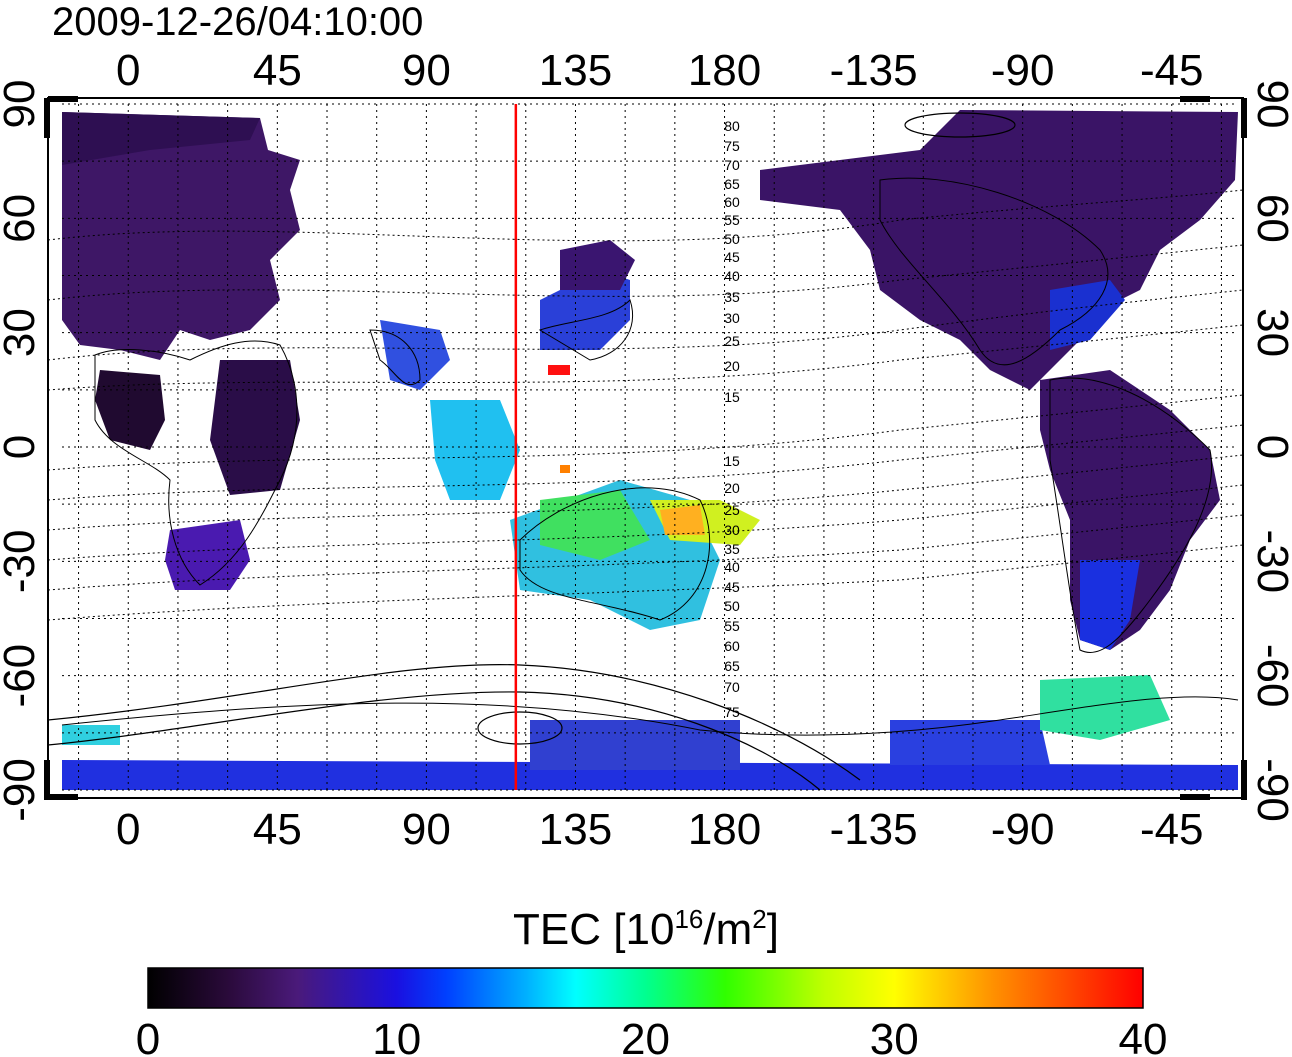  I want to click on tec-region-australia-green, so click(595, 525).